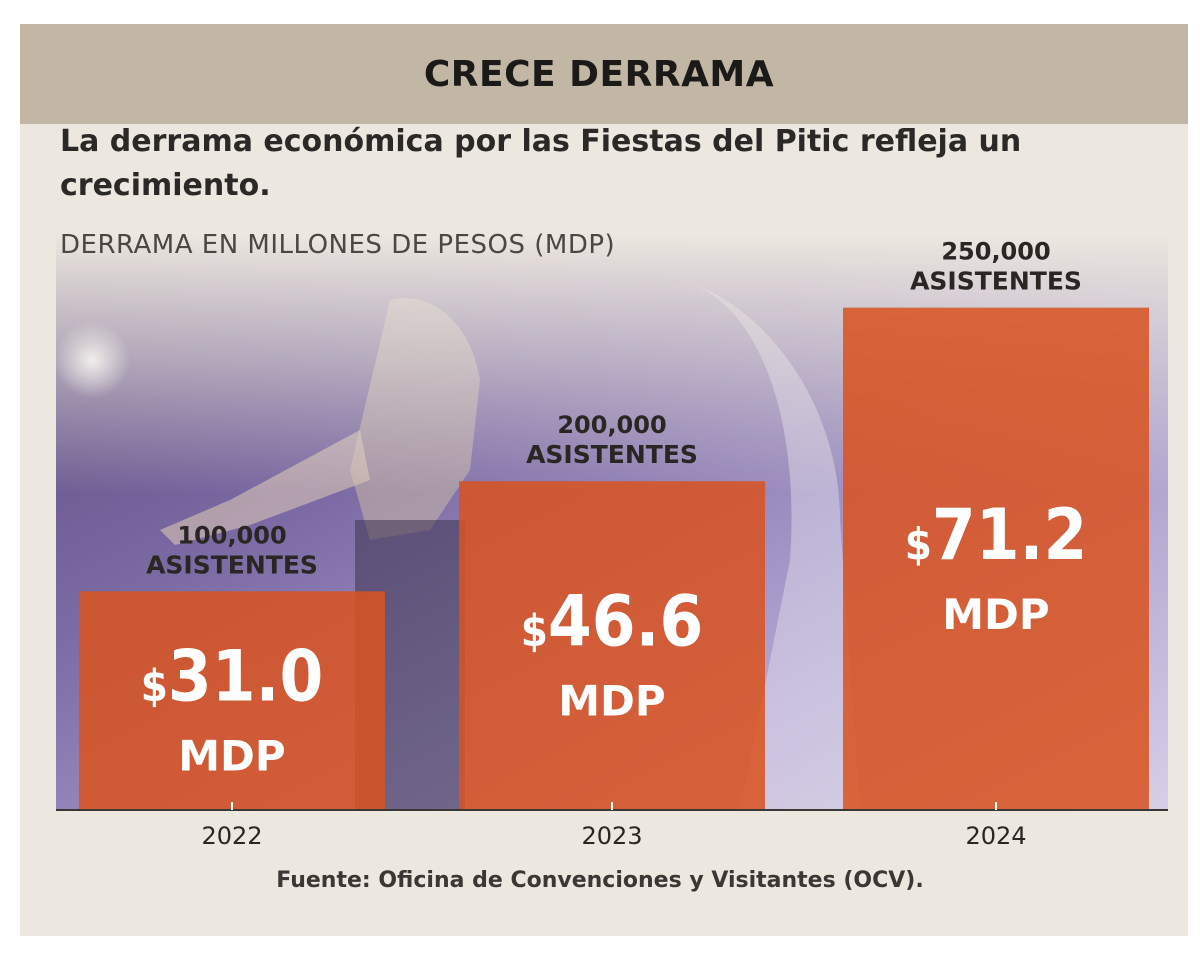 This screenshot has height=955, width=1200. I want to click on bar-value-2023: $46.6, so click(612, 622).